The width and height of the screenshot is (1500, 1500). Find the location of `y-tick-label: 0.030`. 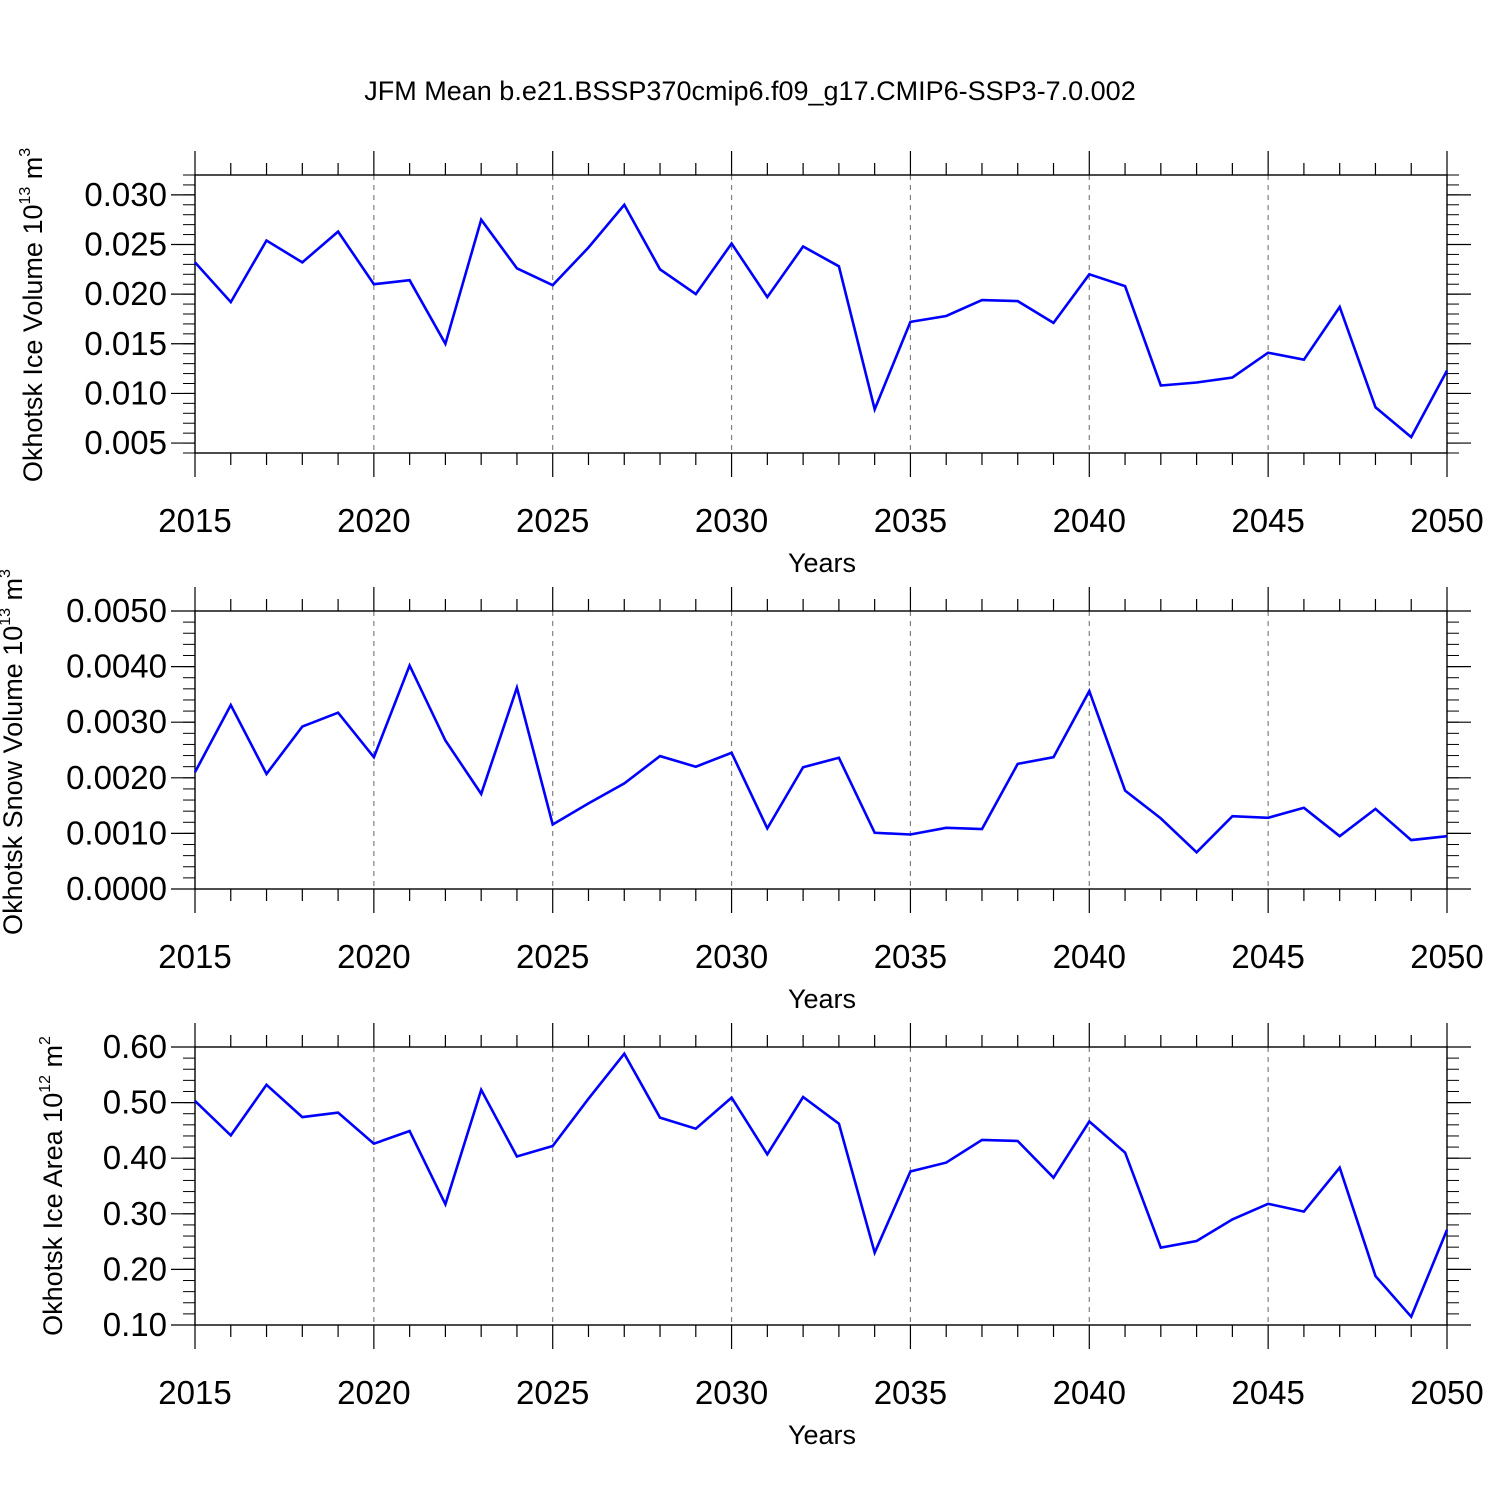

y-tick-label: 0.030 is located at coordinates (125, 194).